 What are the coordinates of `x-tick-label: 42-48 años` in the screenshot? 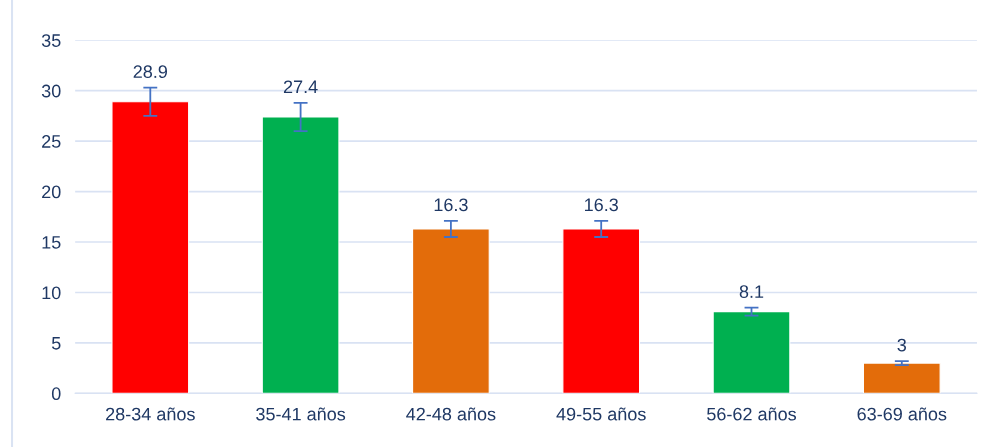 It's located at (451, 414).